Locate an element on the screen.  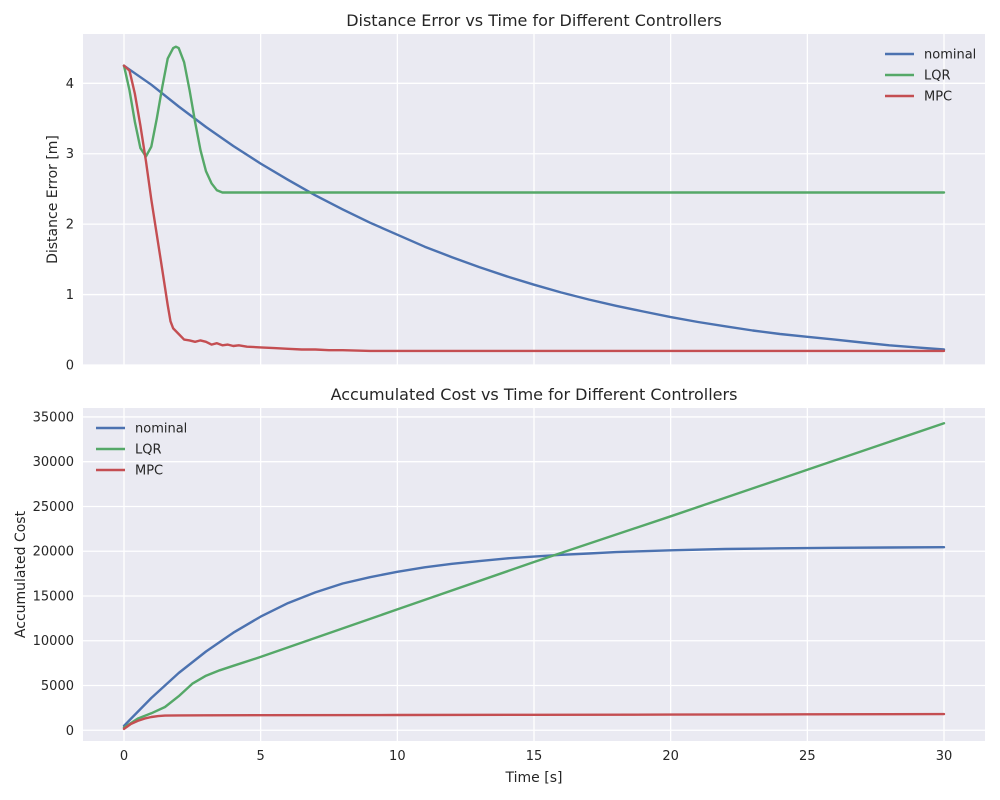
x-tick-label: 25 is located at coordinates (807, 756).